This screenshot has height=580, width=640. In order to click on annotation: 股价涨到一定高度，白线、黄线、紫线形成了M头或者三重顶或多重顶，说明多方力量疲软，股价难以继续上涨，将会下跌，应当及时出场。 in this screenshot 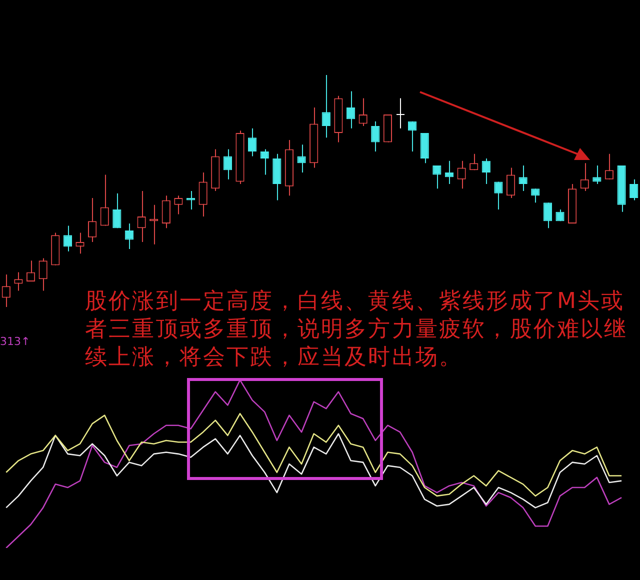, I will do `click(357, 330)`.